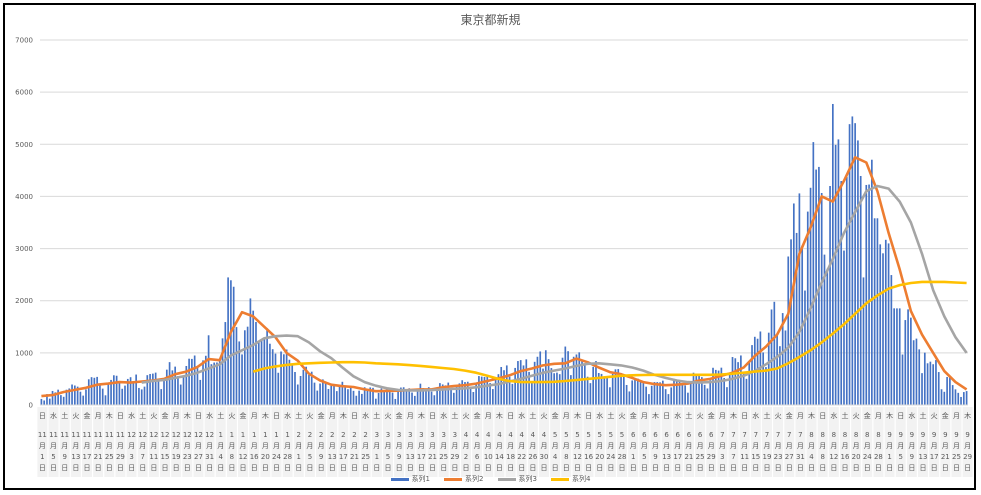  I want to click on x-month-label: 2, so click(343, 435).